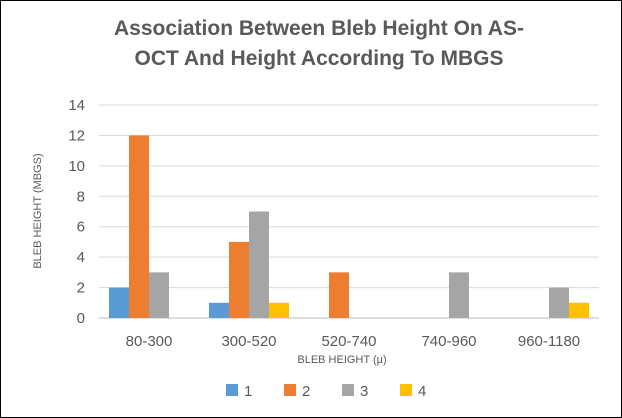  I want to click on y-tick-label: 2, so click(81, 288).